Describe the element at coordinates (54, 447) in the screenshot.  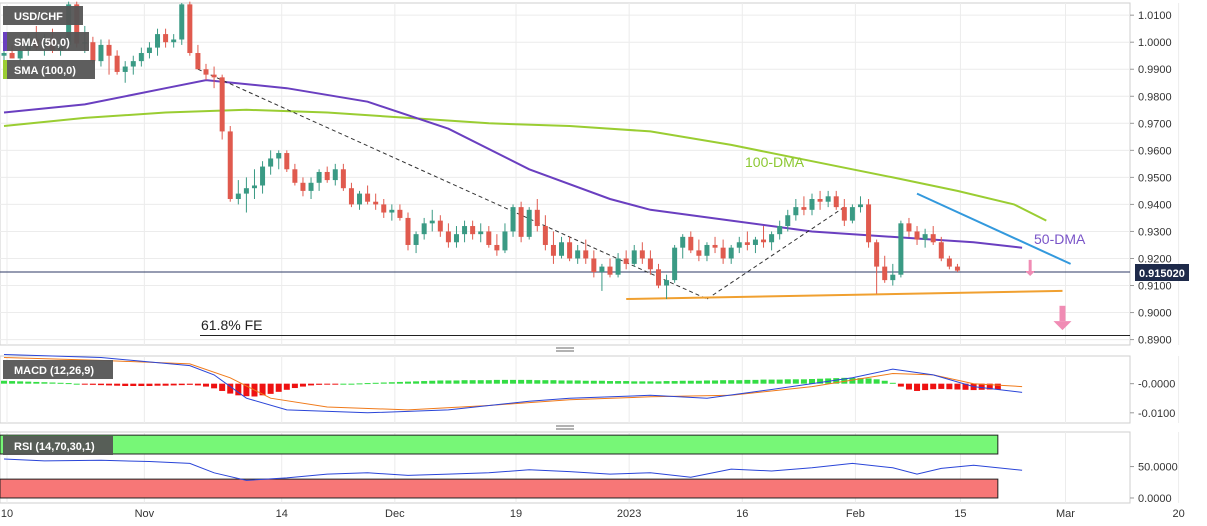
I see `rsi-label: RSI (14,70,30,1)` at that location.